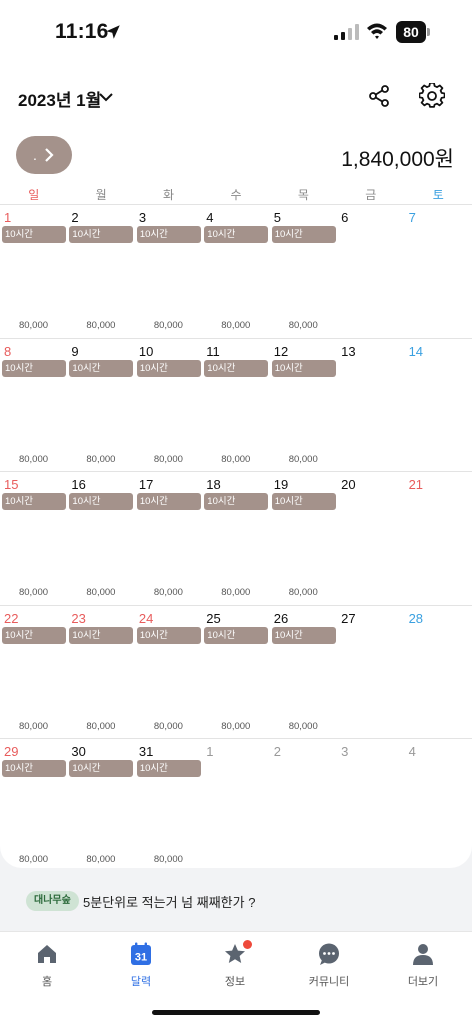 The image size is (472, 1024). Describe the element at coordinates (168, 270) in the screenshot. I see `day-cell: 3 10시간 80,000` at that location.